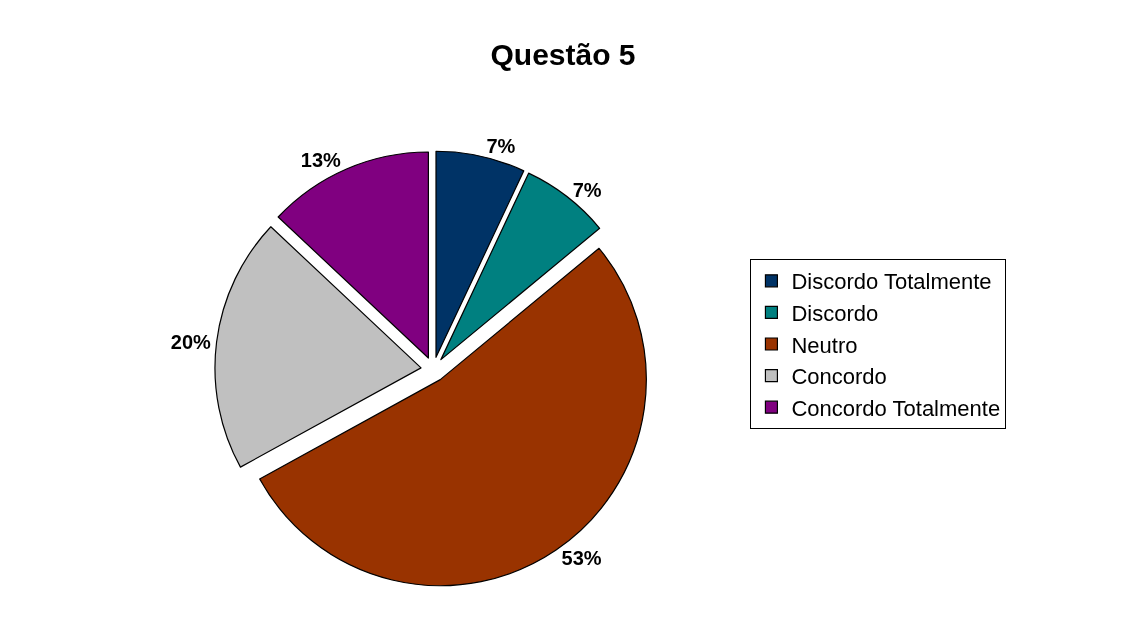  I want to click on legend-label: Concordo, so click(839, 377).